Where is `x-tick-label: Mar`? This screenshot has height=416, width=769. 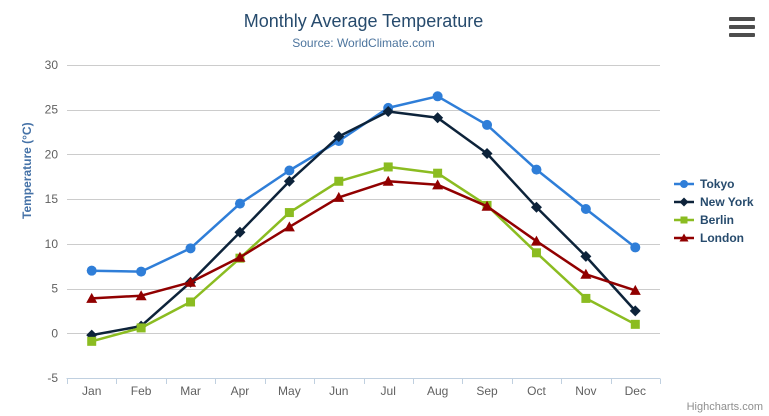
x-tick-label: Mar is located at coordinates (190, 391).